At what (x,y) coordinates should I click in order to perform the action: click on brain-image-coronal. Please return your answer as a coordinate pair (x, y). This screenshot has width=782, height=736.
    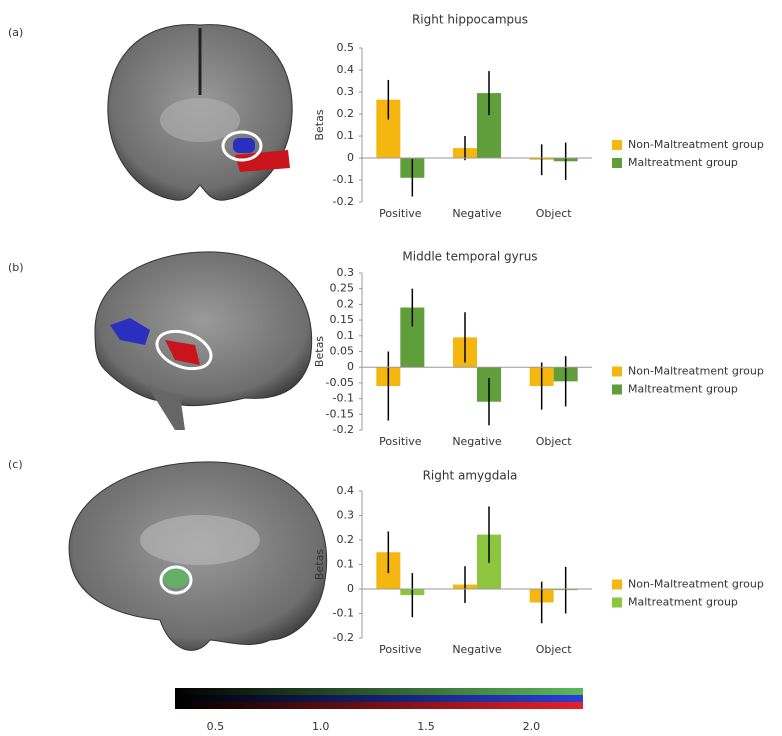
    Looking at the image, I should click on (200, 112).